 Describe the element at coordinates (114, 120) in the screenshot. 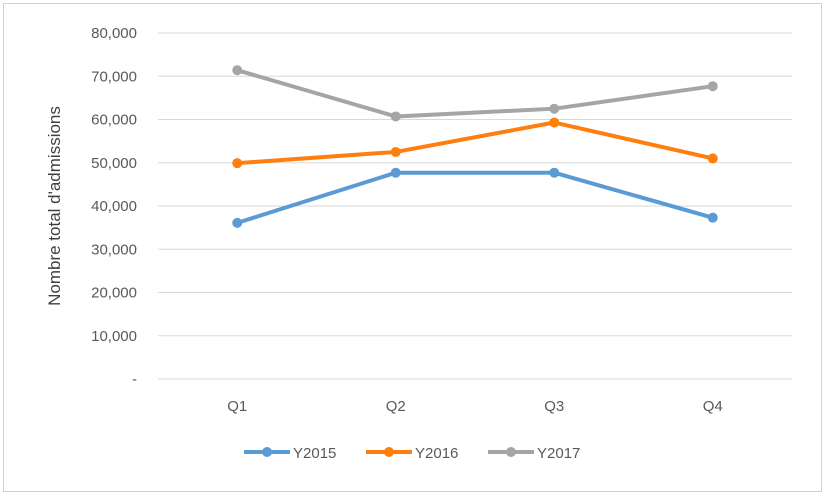

I see `y-tick-label: 60,000` at that location.